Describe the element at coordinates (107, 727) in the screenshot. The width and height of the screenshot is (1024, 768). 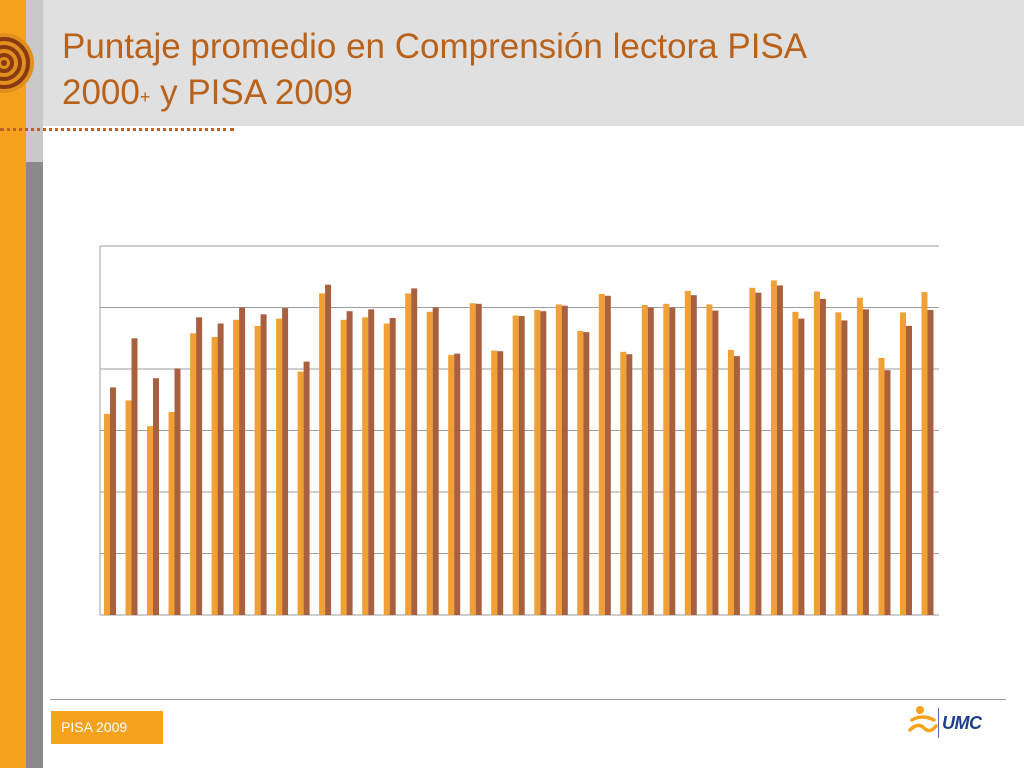
I see `footer-badge: PISA 2009` at that location.